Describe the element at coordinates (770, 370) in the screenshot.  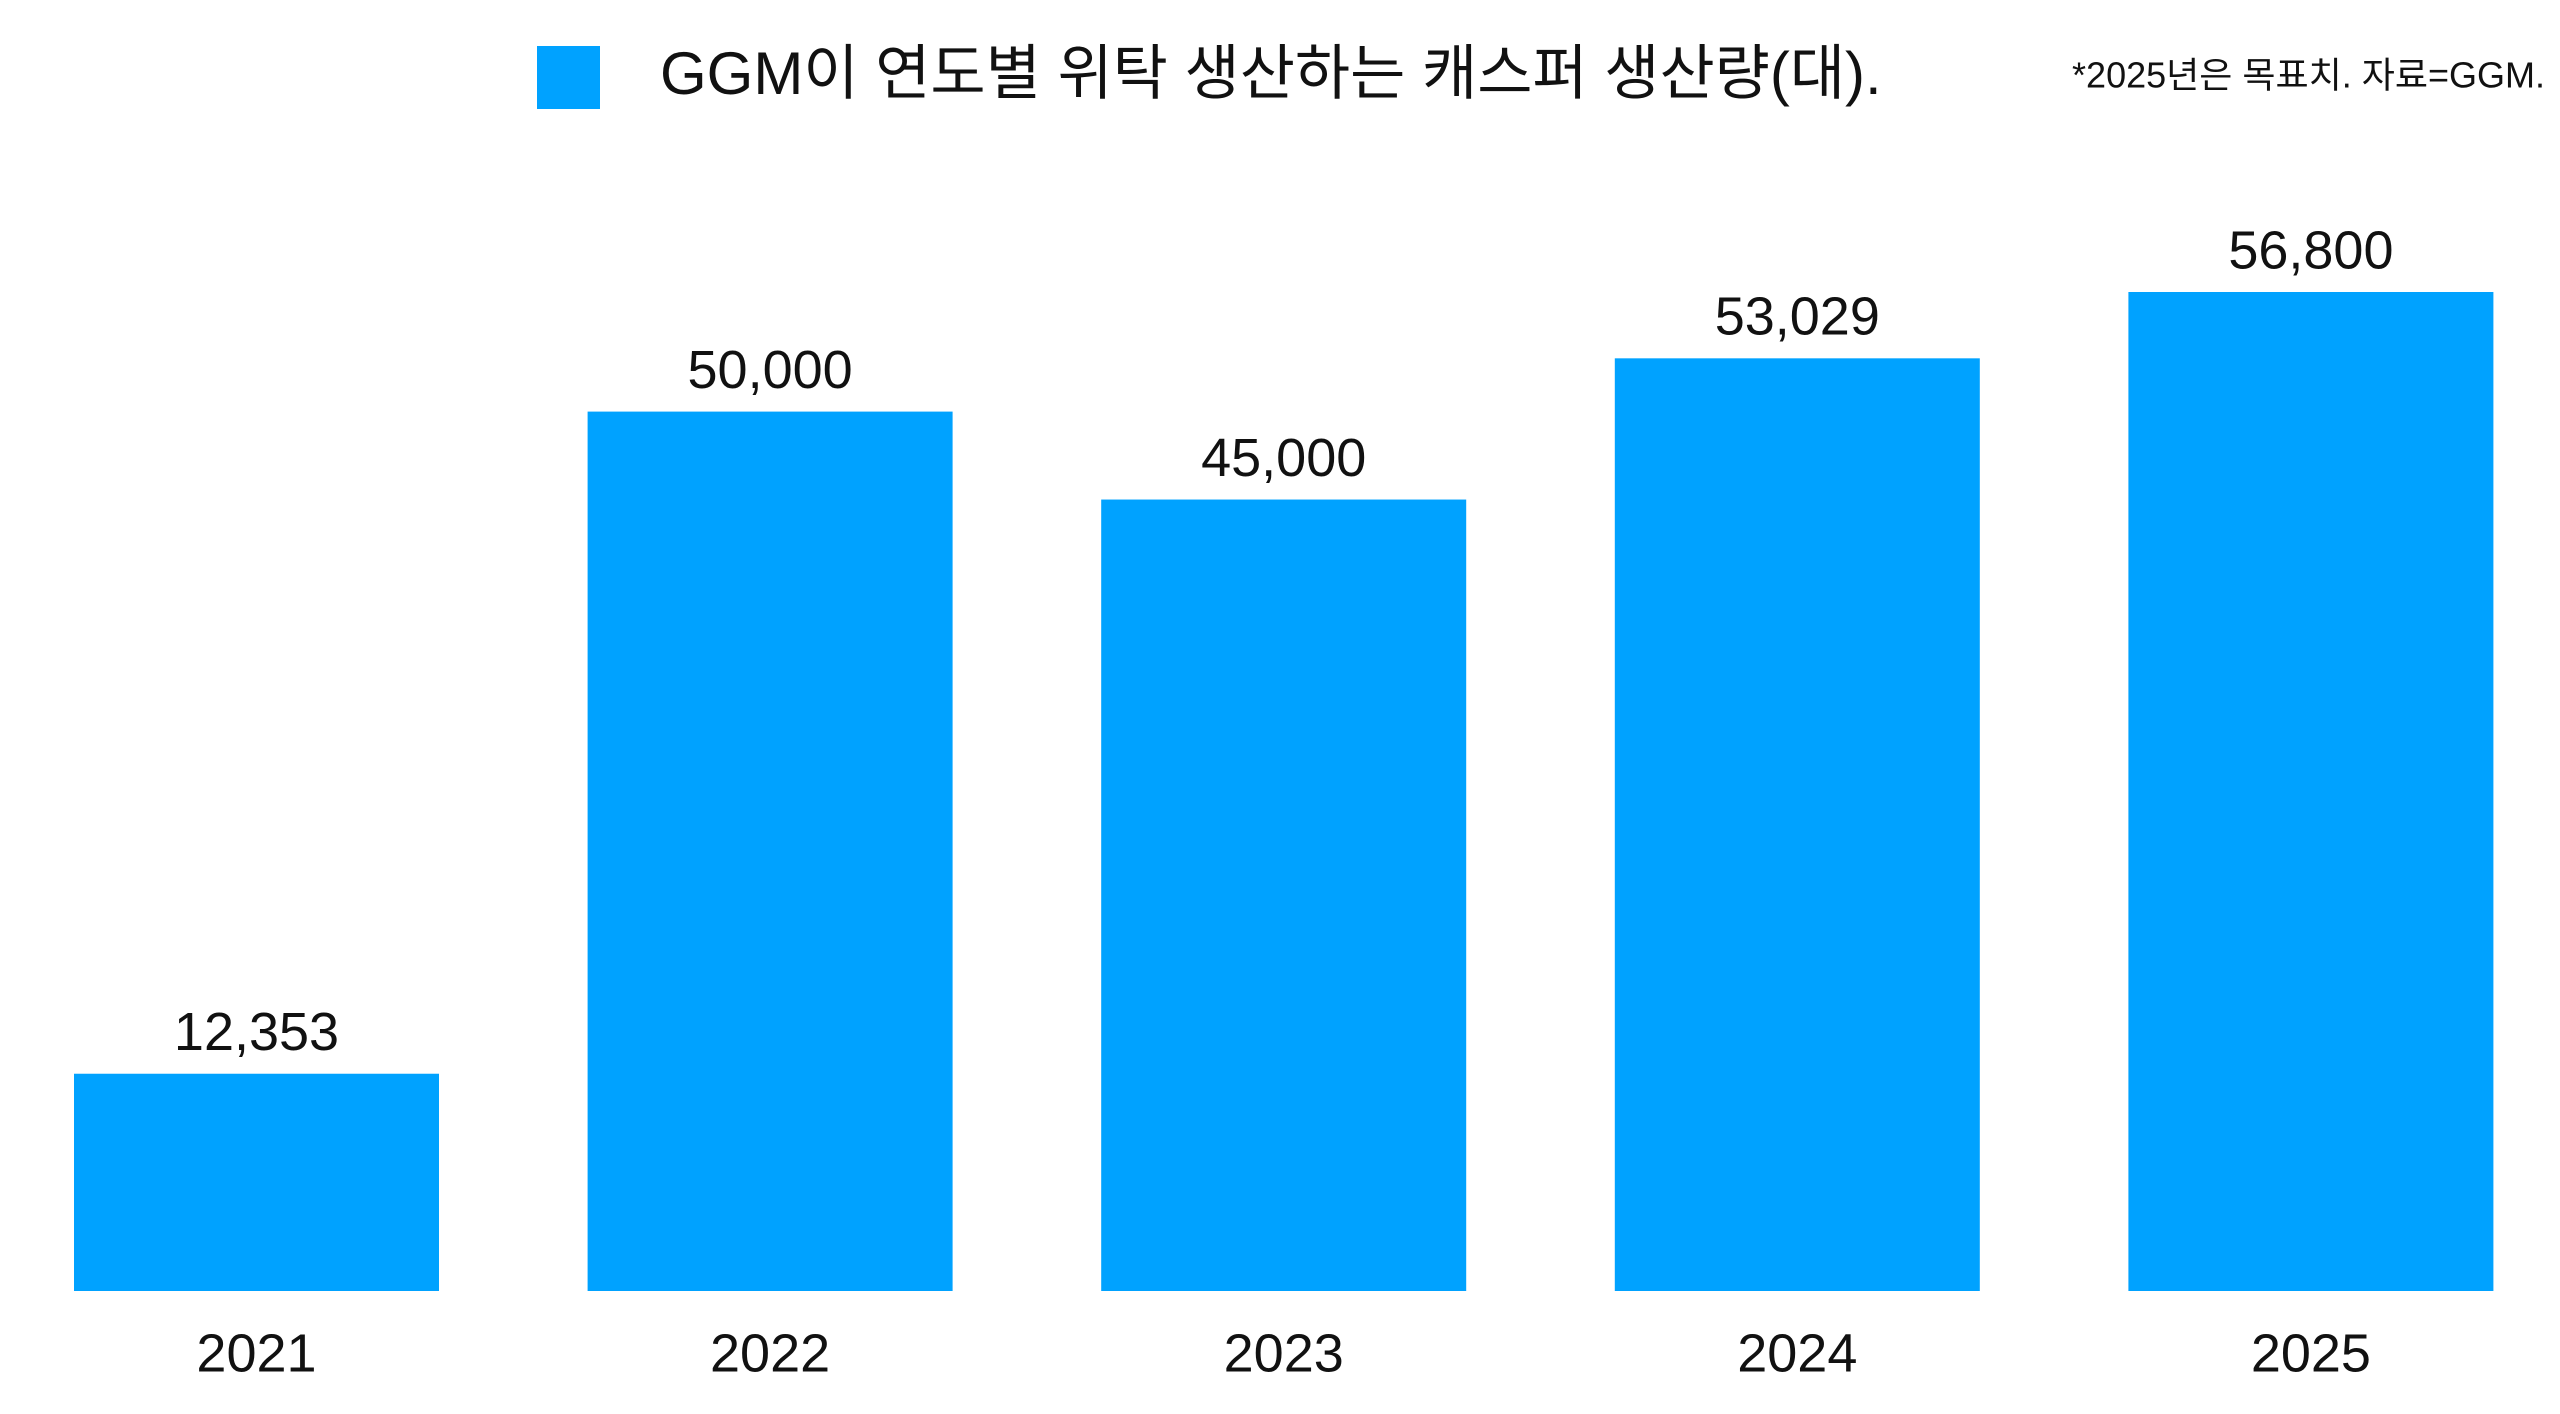
I see `value-label: 50,000` at that location.